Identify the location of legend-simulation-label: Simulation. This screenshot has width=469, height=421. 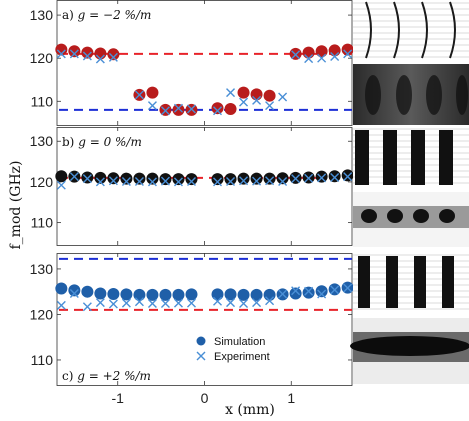
(239, 342).